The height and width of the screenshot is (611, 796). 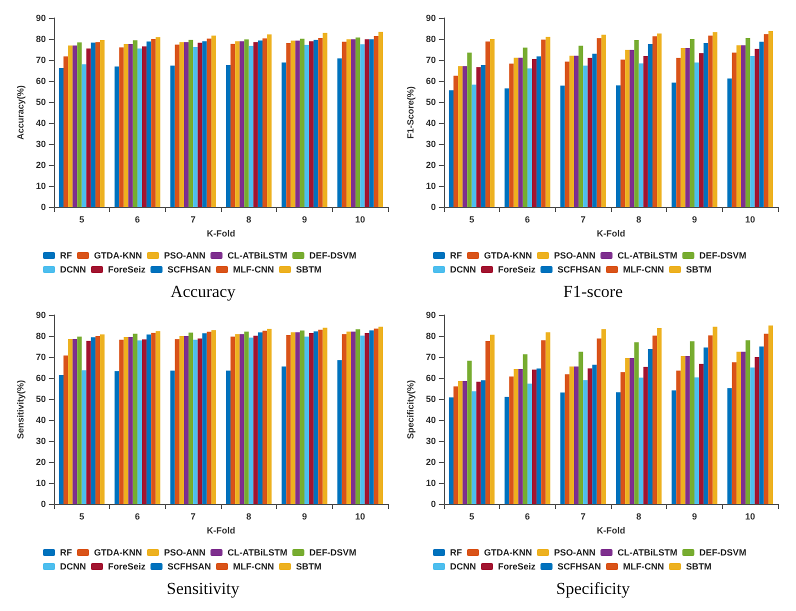 What do you see at coordinates (431, 123) in the screenshot?
I see `y-tick-label: 40` at bounding box center [431, 123].